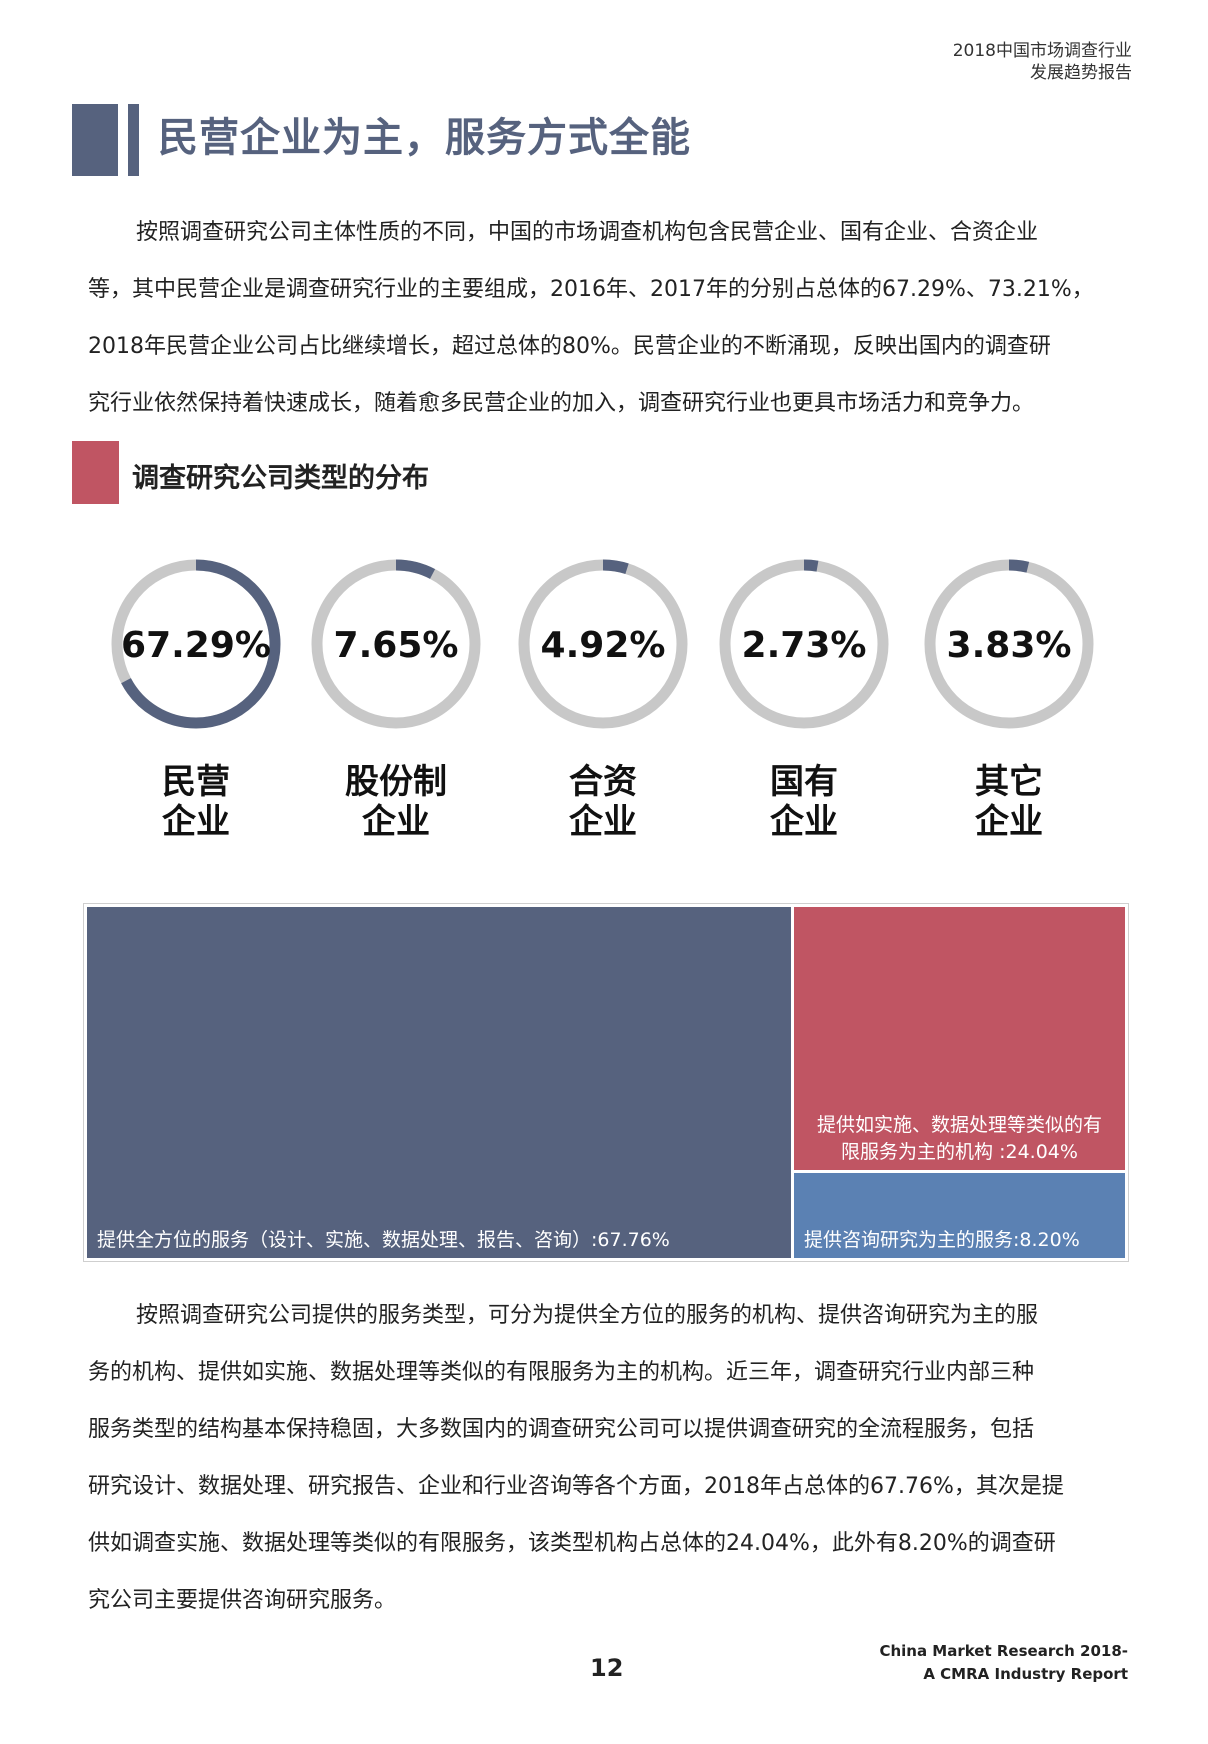 The height and width of the screenshot is (1744, 1208). Describe the element at coordinates (396, 782) in the screenshot. I see `donut-category-label: 股份制` at that location.